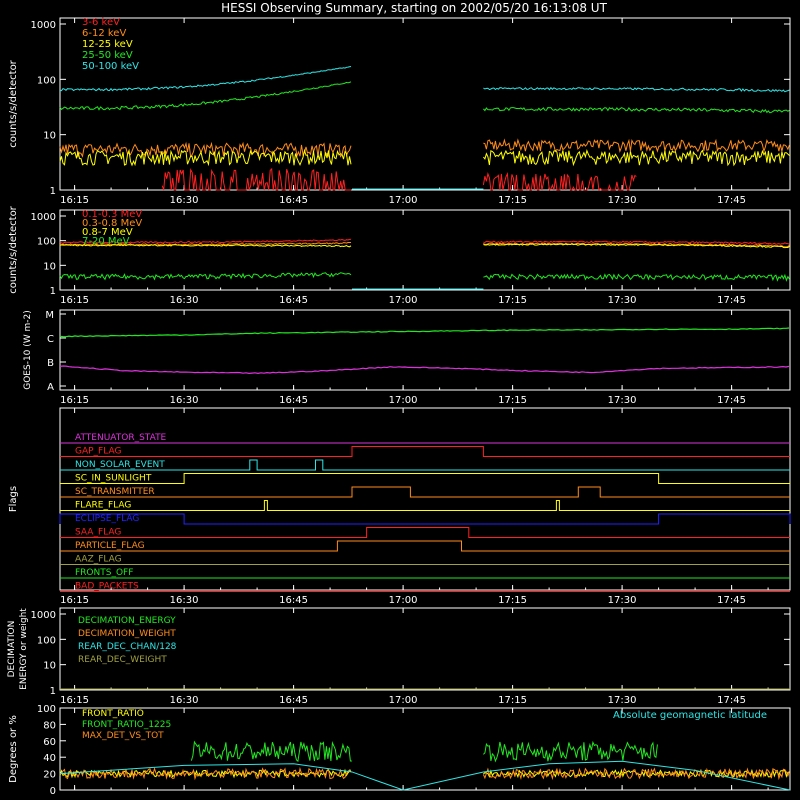 The height and width of the screenshot is (800, 800). Describe the element at coordinates (112, 214) in the screenshot. I see `legend-entry: 0.1-0.3 MeV` at that location.